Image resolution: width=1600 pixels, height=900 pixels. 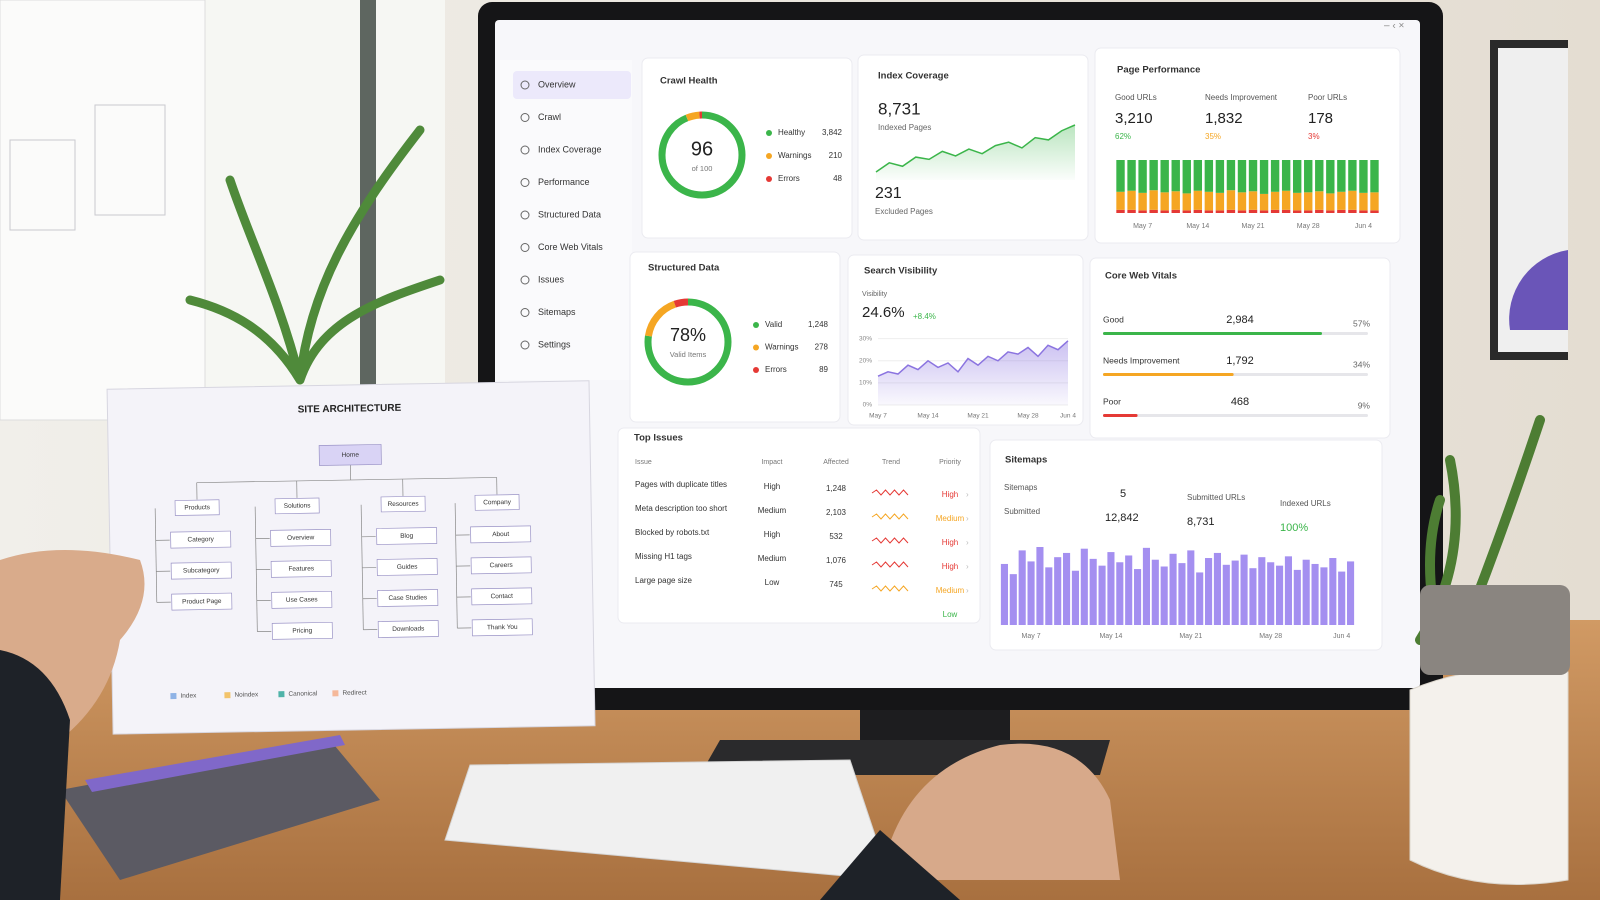 I want to click on x-tick-label: May 14, so click(x=1197, y=226).